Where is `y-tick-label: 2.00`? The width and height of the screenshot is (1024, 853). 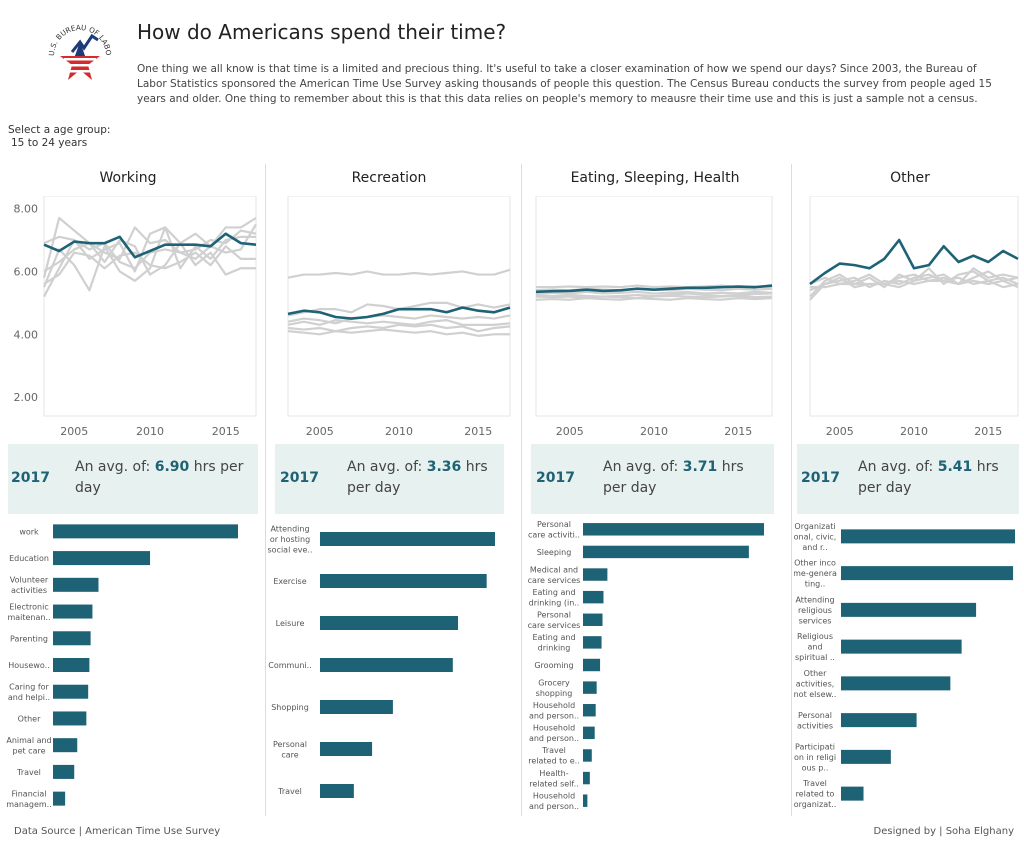
y-tick-label: 2.00 is located at coordinates (26, 397).